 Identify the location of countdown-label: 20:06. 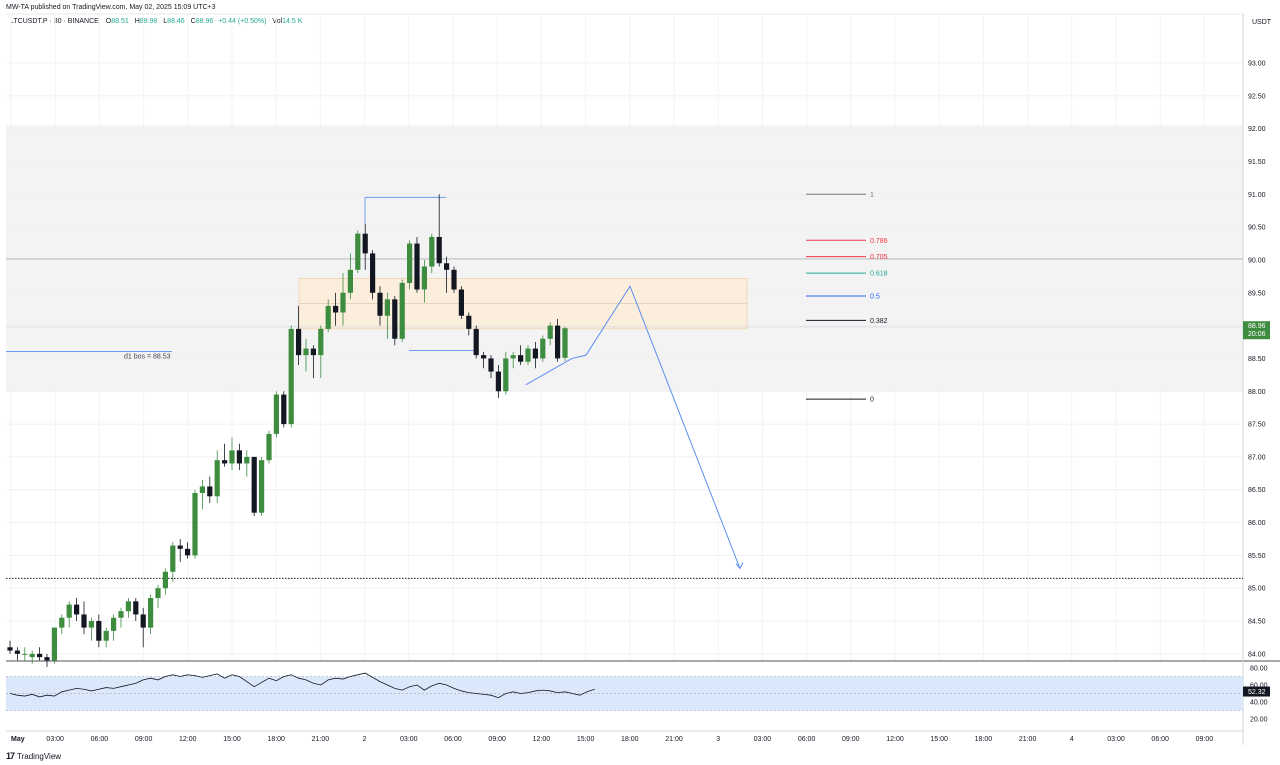
(1257, 334).